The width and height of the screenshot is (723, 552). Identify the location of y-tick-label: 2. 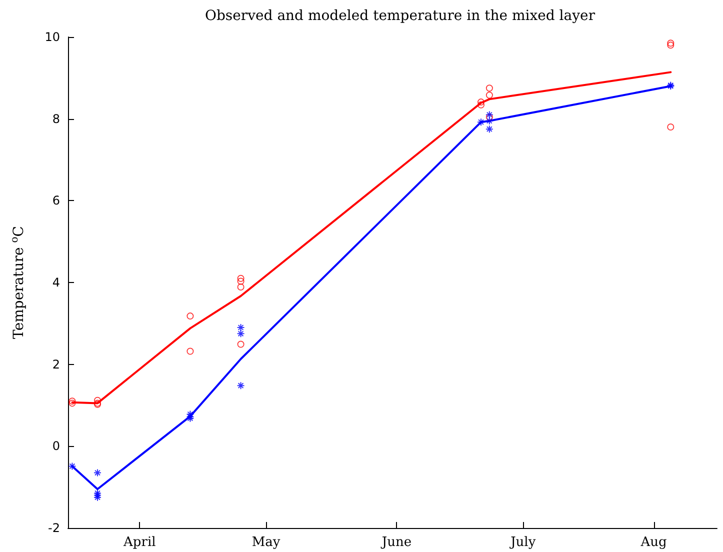
(56, 364).